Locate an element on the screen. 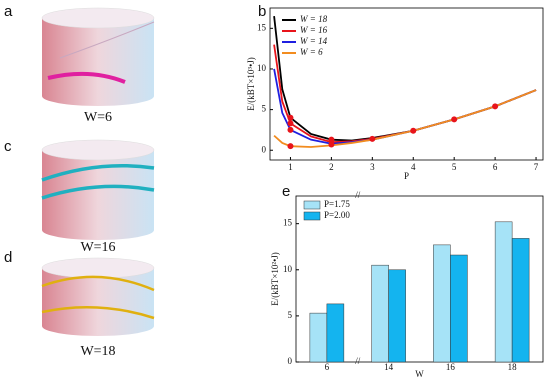  cylinder-d is located at coordinates (98, 296).